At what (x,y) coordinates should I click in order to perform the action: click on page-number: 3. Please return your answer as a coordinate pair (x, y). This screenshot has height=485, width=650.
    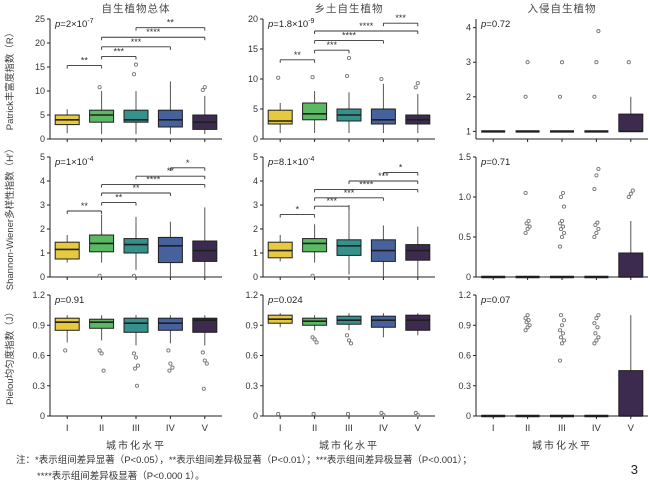
    Looking at the image, I should click on (634, 469).